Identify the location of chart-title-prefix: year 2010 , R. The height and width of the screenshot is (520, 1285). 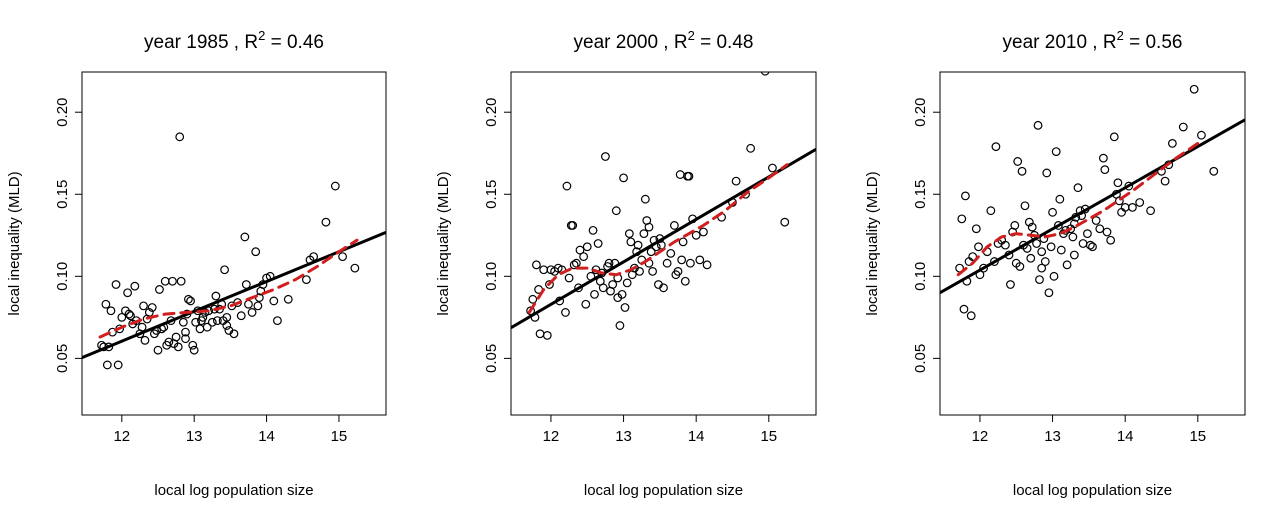
(1060, 42).